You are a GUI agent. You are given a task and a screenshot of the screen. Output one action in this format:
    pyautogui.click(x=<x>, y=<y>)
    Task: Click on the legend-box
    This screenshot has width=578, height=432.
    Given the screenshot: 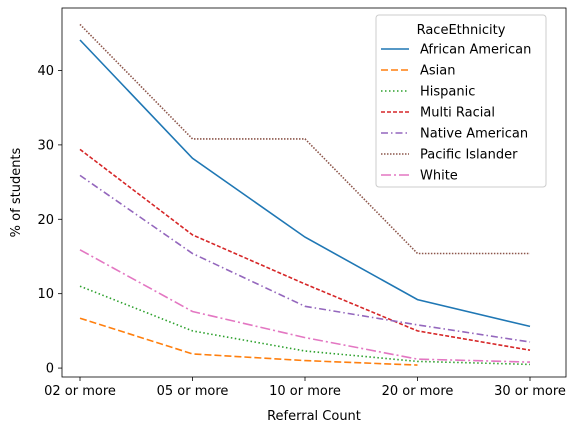 What is the action you would take?
    pyautogui.click(x=461, y=101)
    